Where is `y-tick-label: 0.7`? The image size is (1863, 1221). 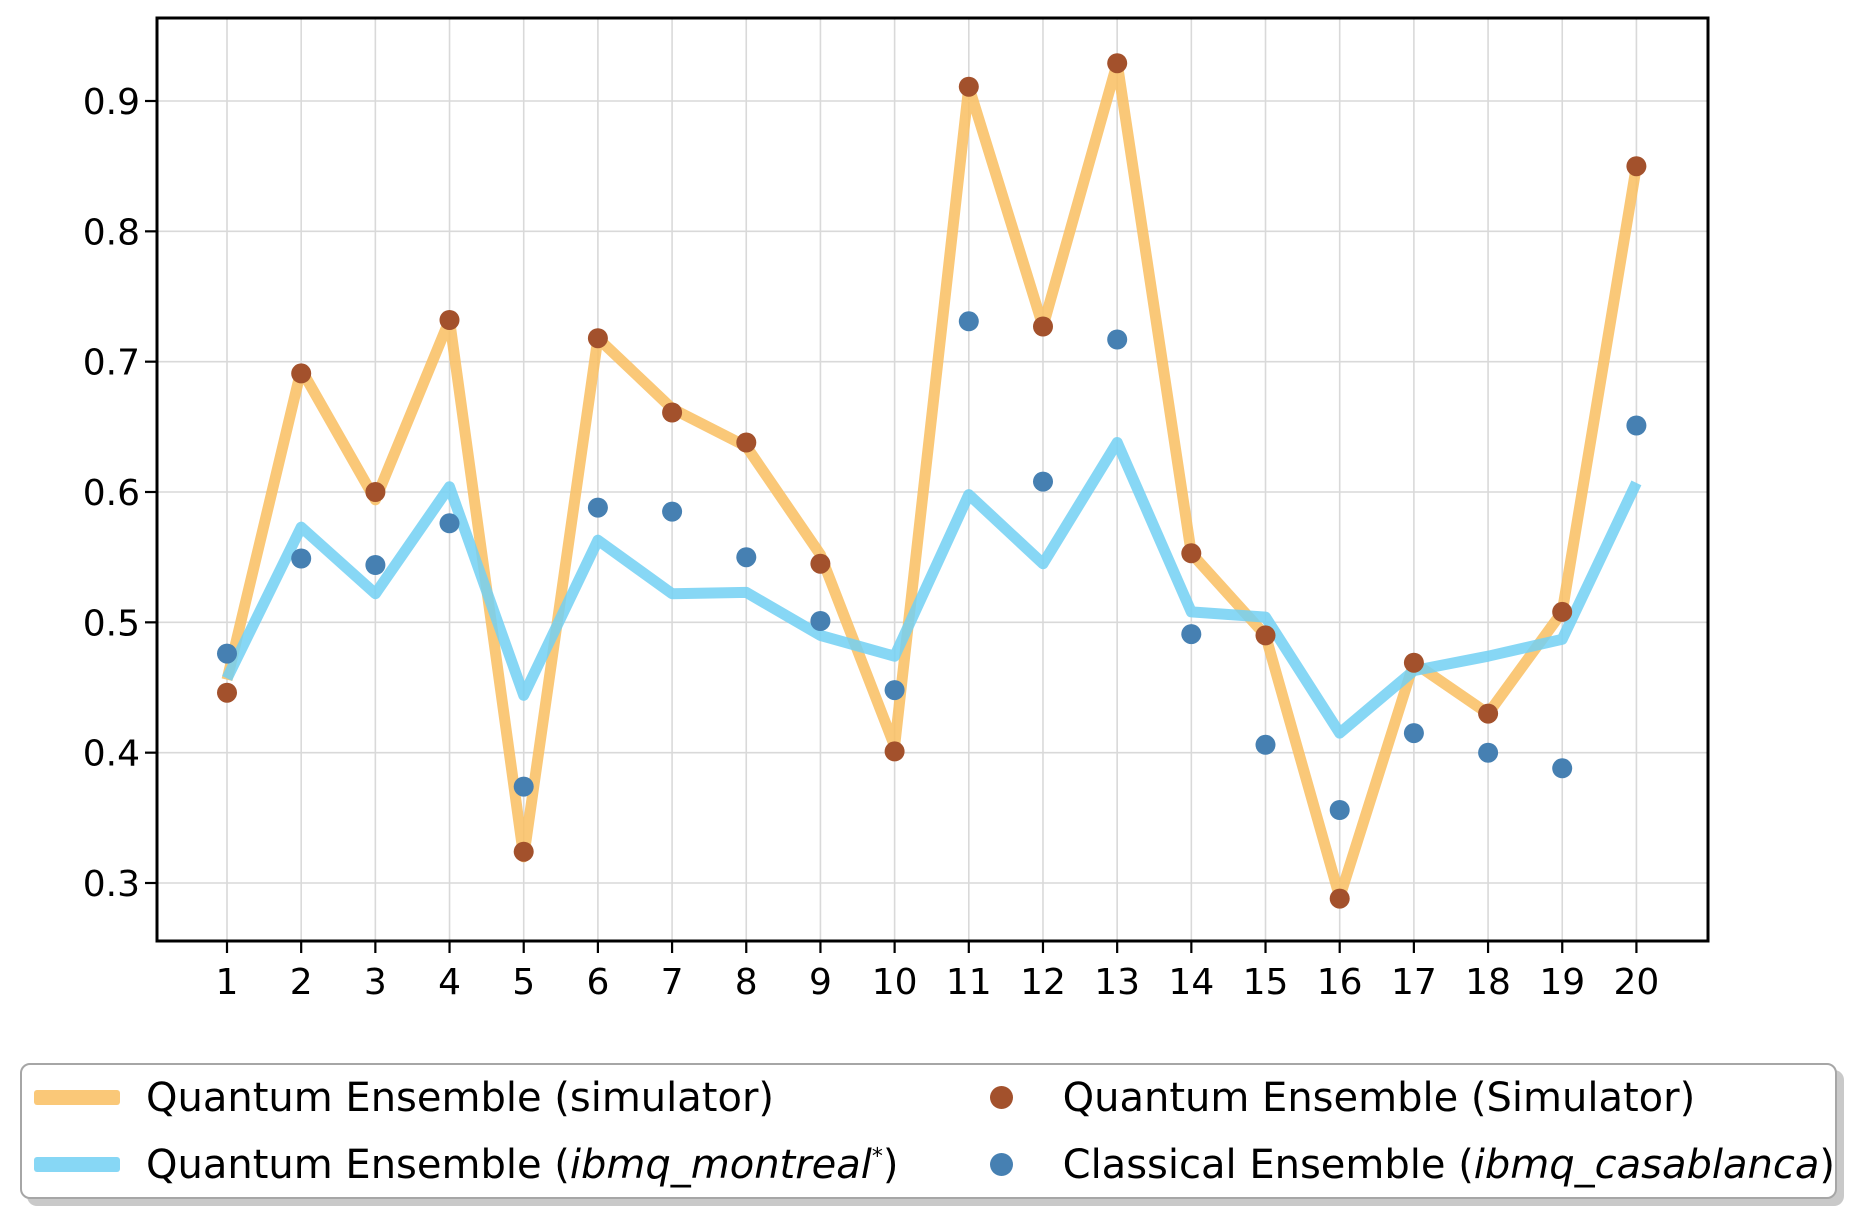 y-tick-label: 0.7 is located at coordinates (111, 363).